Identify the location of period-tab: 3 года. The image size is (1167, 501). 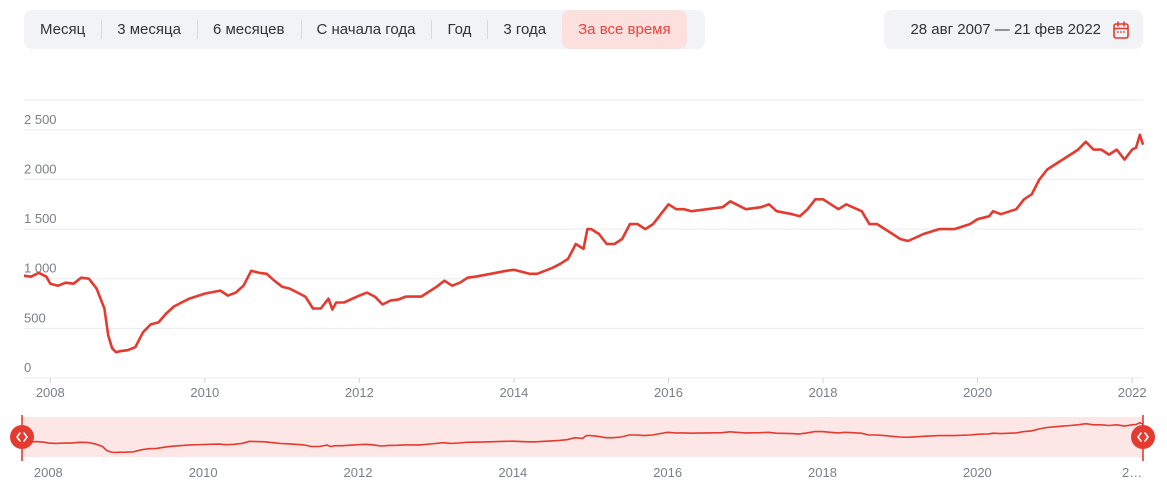
(524, 29).